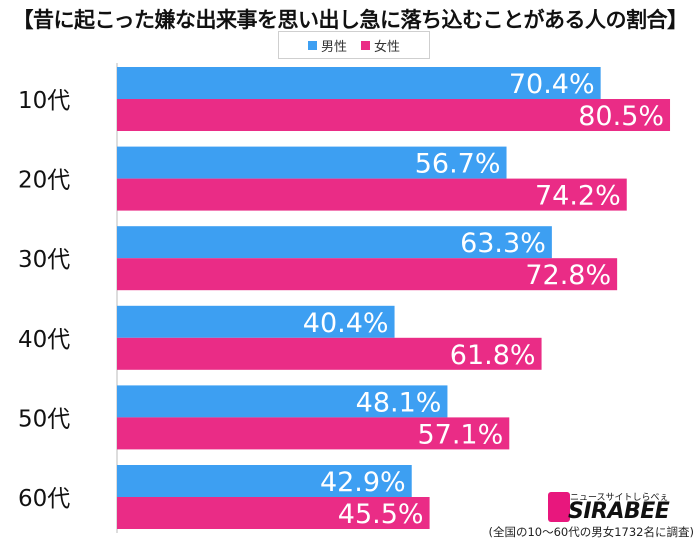 Image resolution: width=700 pixels, height=541 pixels. What do you see at coordinates (552, 84) in the screenshot?
I see `value-label-male: 70.4%` at bounding box center [552, 84].